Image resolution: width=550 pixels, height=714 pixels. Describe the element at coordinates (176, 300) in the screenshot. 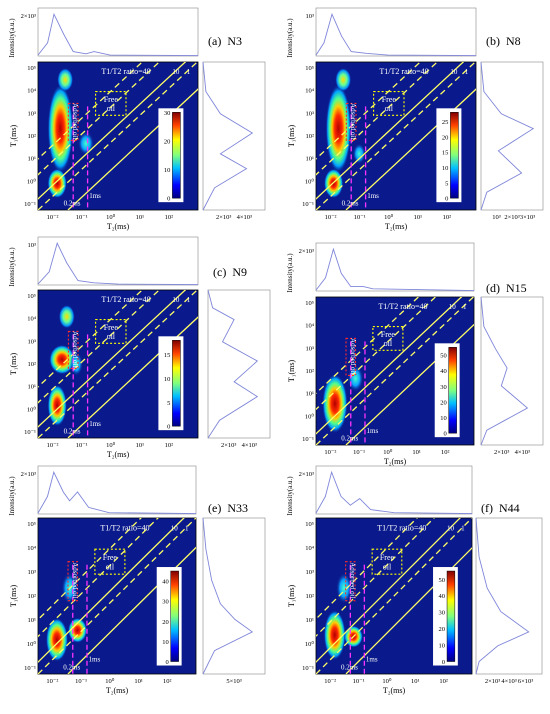

I see `ratio-10-label: 10` at that location.